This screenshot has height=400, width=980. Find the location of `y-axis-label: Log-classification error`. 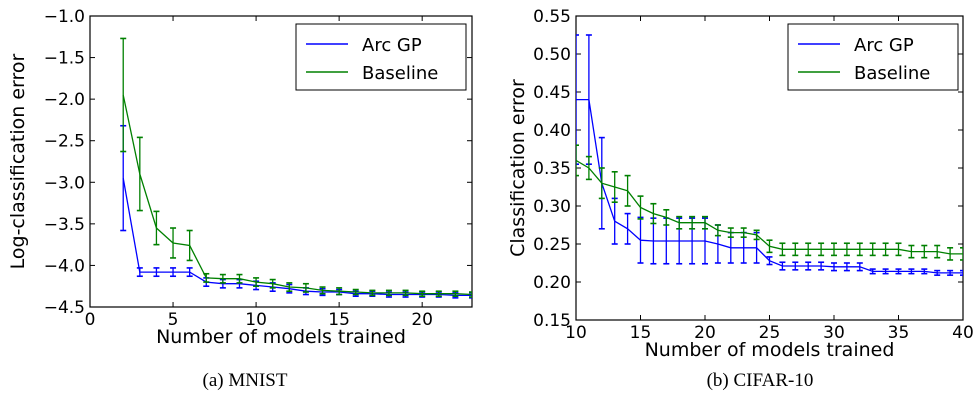

y-axis-label: Log-classification error is located at coordinates (18, 161).